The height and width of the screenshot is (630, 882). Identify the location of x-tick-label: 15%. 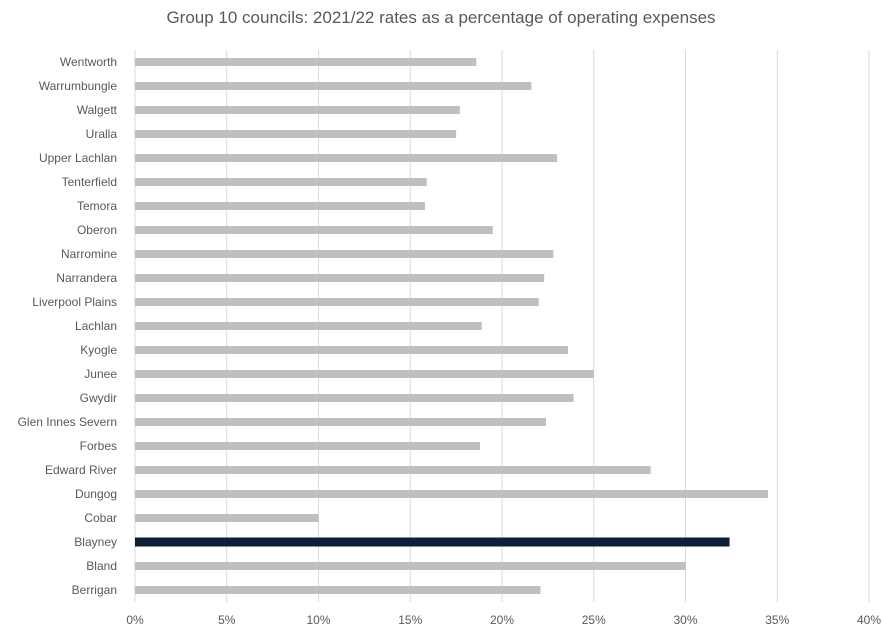
(410, 620).